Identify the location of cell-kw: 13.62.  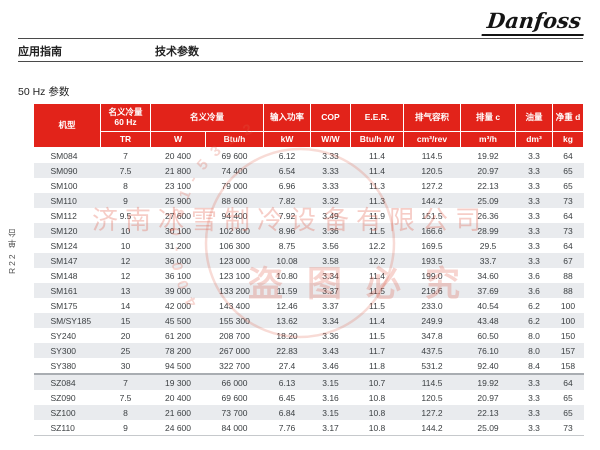
(287, 320).